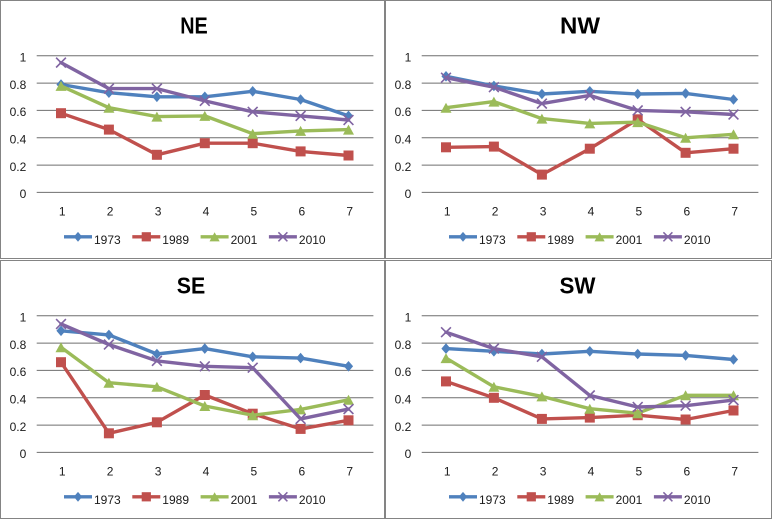 Image resolution: width=772 pixels, height=519 pixels. What do you see at coordinates (578, 285) in the screenshot?
I see `svg-text: SW` at bounding box center [578, 285].